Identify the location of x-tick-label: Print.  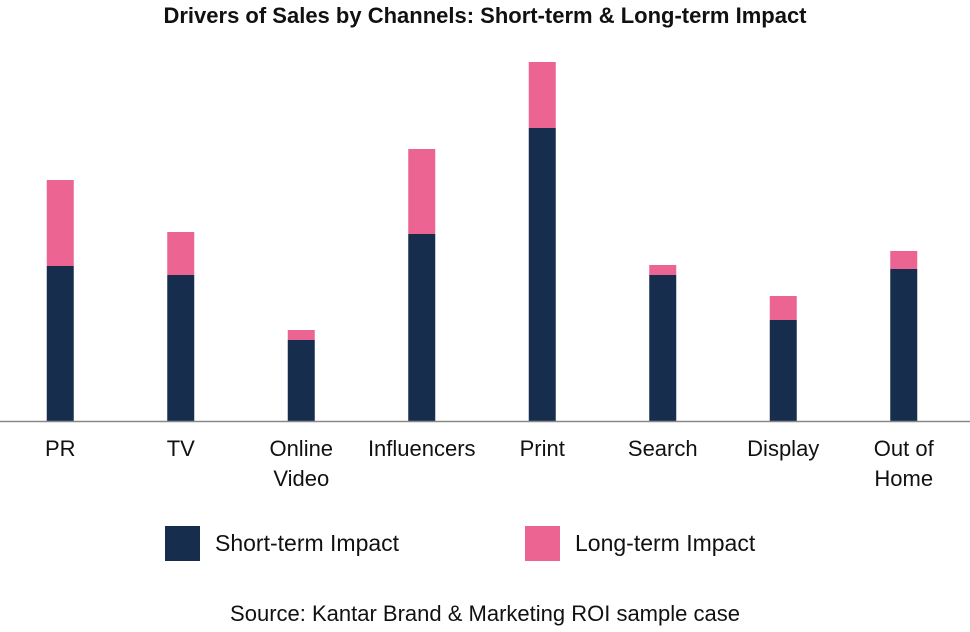
(542, 448).